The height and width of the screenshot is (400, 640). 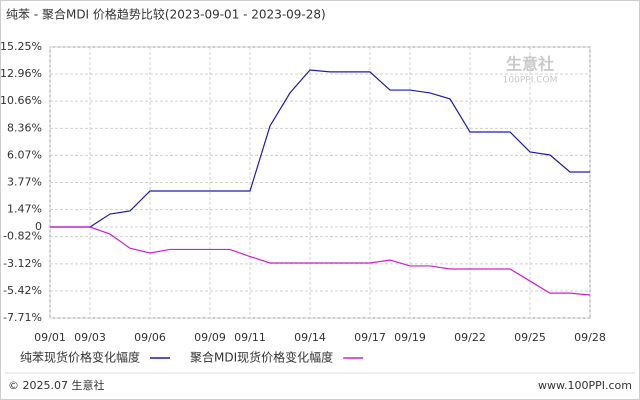 I want to click on y-tick-label: 15.25%, so click(x=21, y=46).